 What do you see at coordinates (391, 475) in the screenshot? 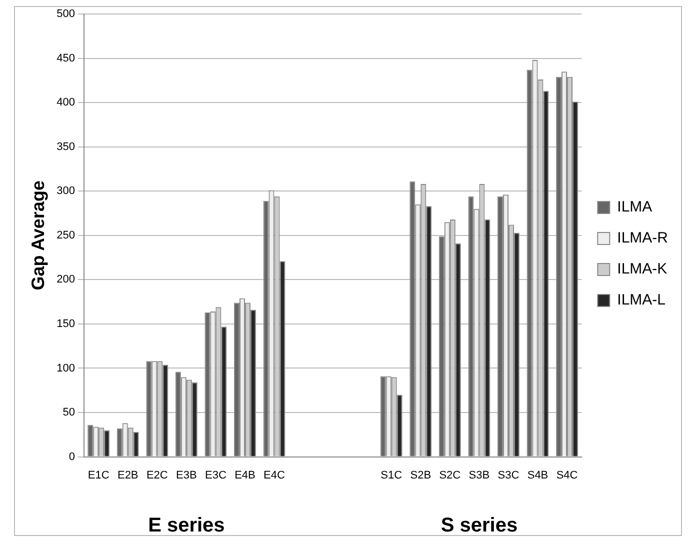
I see `x-tick-label: S1C` at bounding box center [391, 475].